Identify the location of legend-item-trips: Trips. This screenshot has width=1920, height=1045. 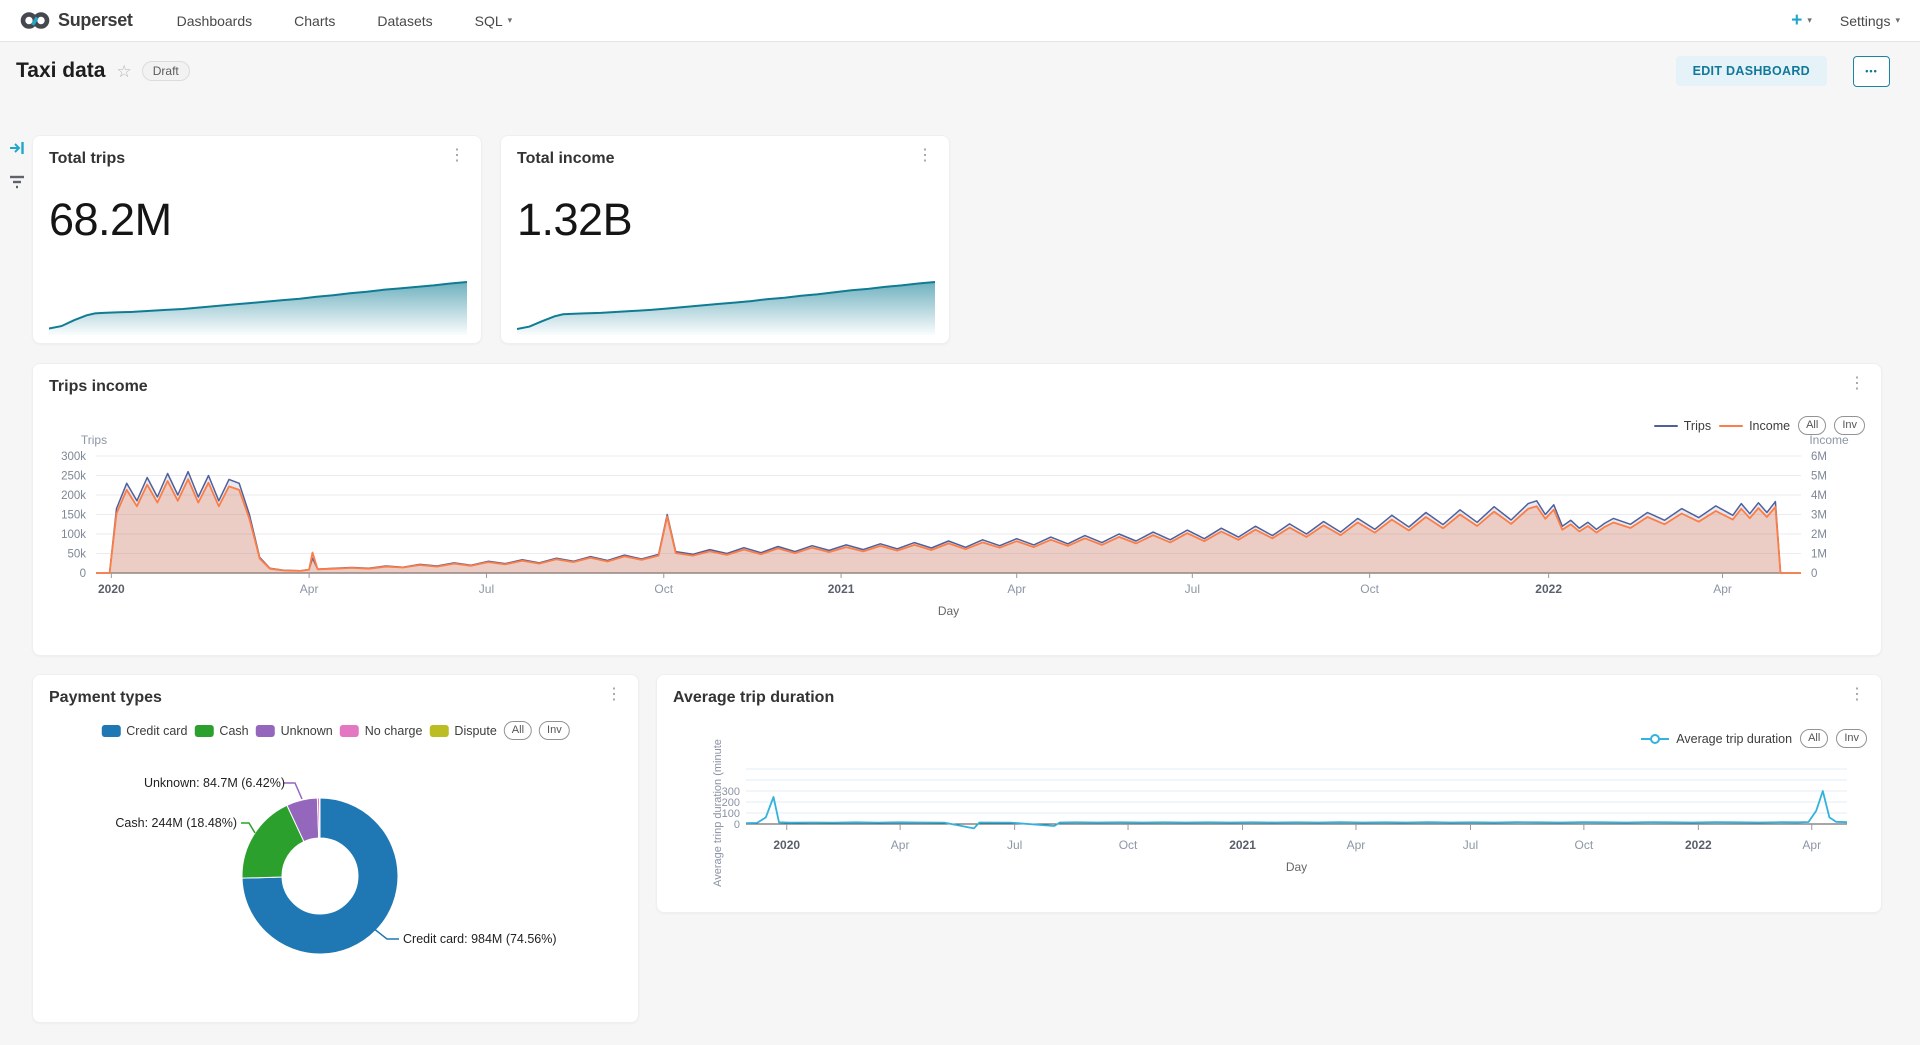
(1682, 426).